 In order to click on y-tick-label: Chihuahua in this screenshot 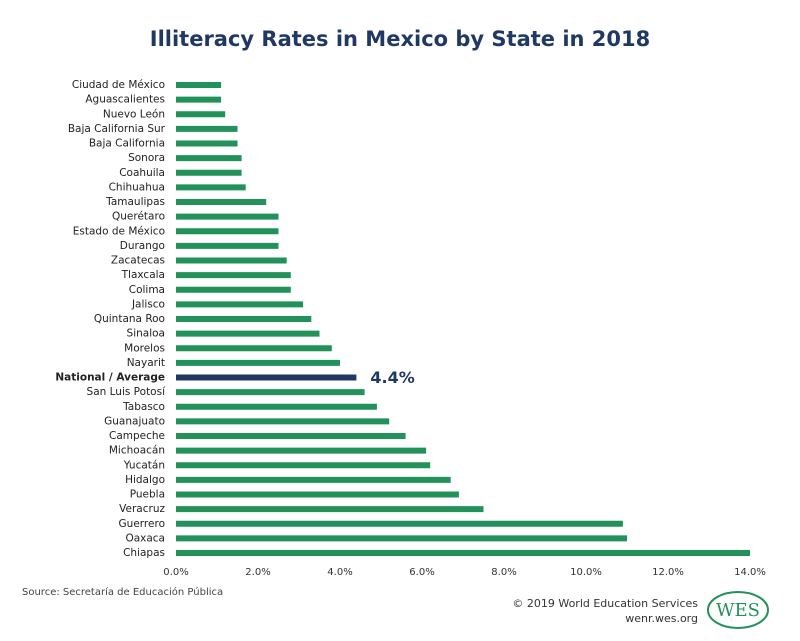, I will do `click(137, 187)`.